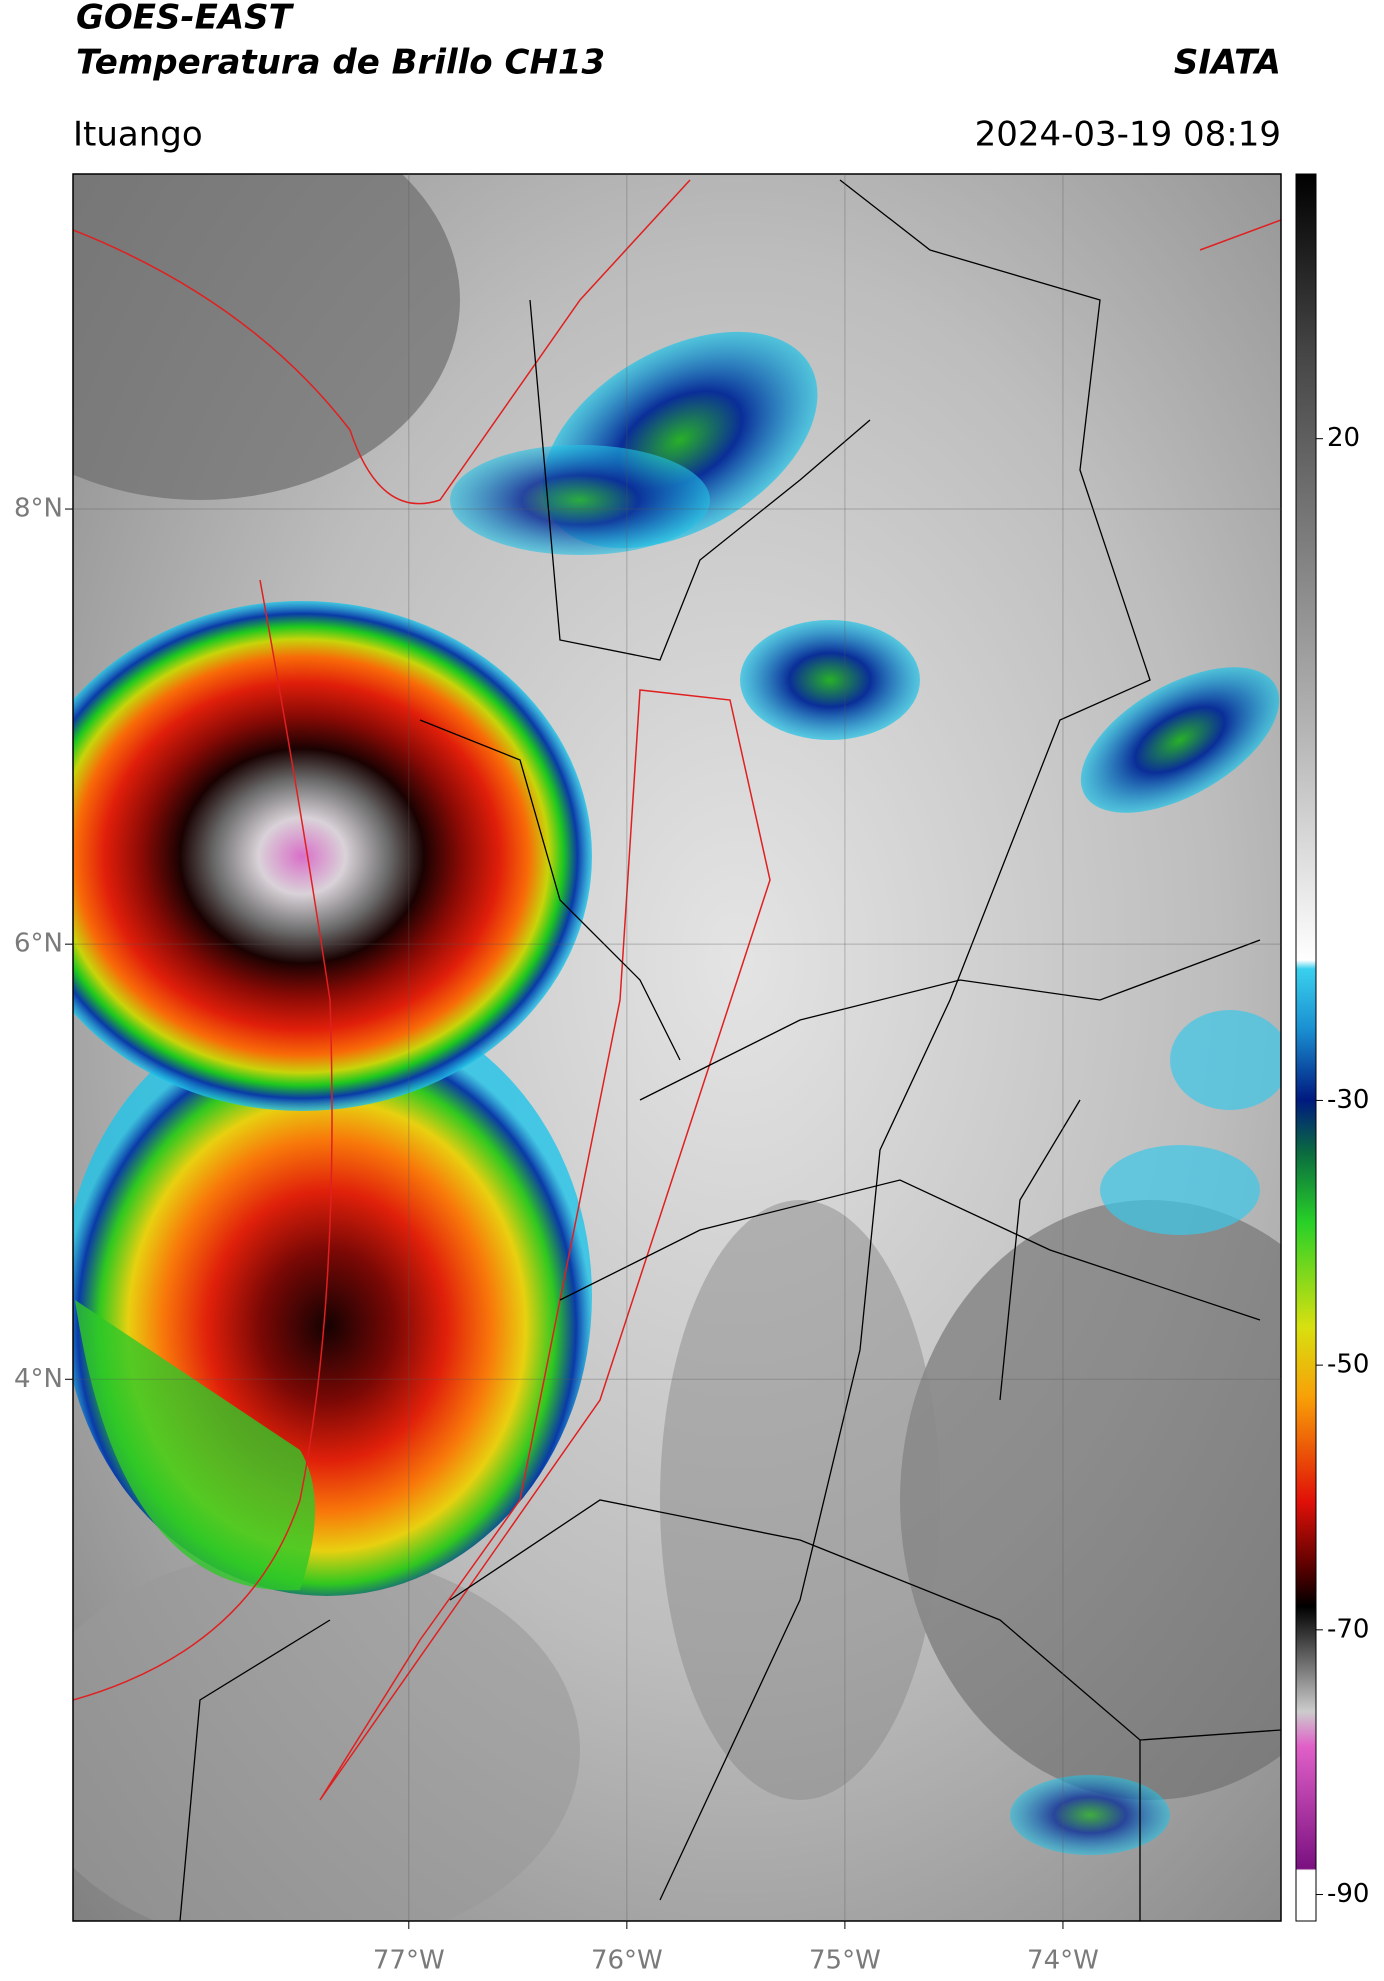  I want to click on colorbar-tick-label: -90, so click(1348, 1894).